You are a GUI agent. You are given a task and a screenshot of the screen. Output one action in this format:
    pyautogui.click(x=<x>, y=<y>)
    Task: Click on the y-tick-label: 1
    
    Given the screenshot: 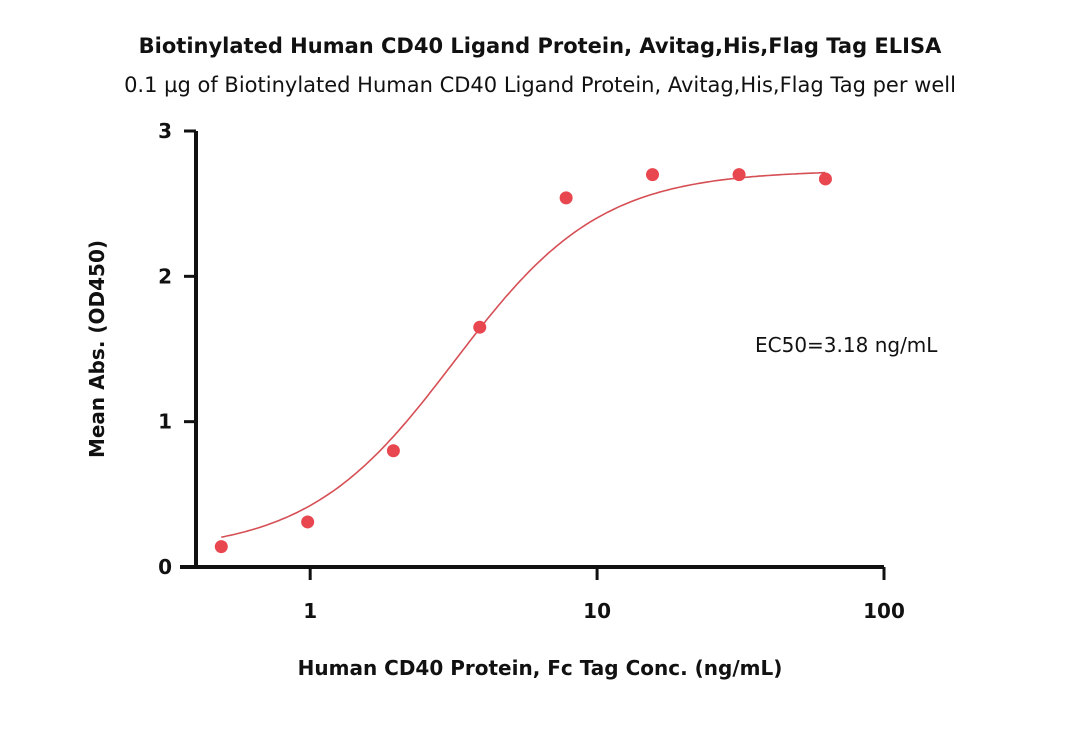 What is the action you would take?
    pyautogui.click(x=165, y=422)
    